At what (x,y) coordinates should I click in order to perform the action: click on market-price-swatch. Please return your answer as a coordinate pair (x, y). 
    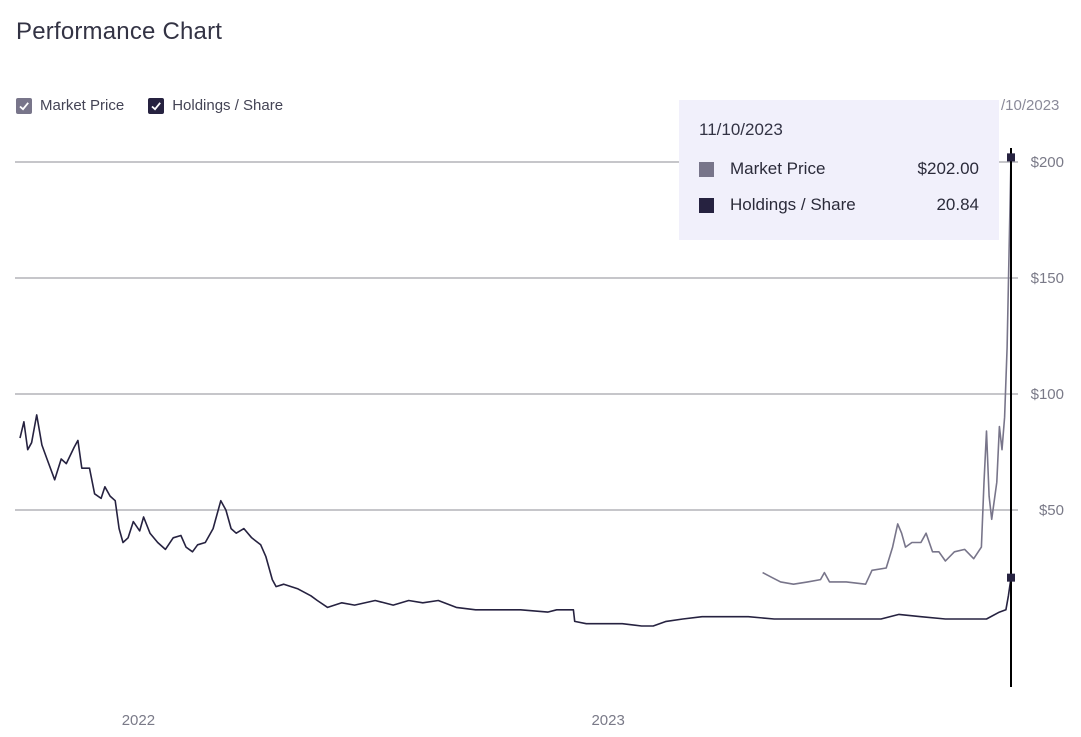
    Looking at the image, I should click on (706, 169).